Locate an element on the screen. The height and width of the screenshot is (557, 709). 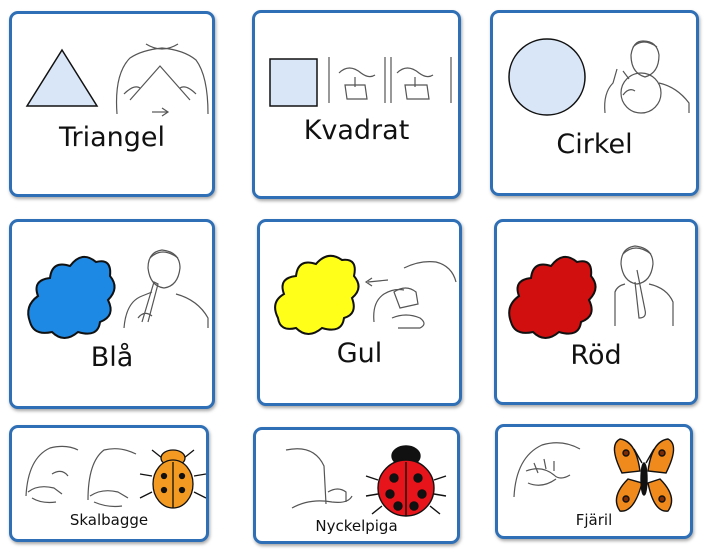
card-fjaril: Fjäril is located at coordinates (594, 481).